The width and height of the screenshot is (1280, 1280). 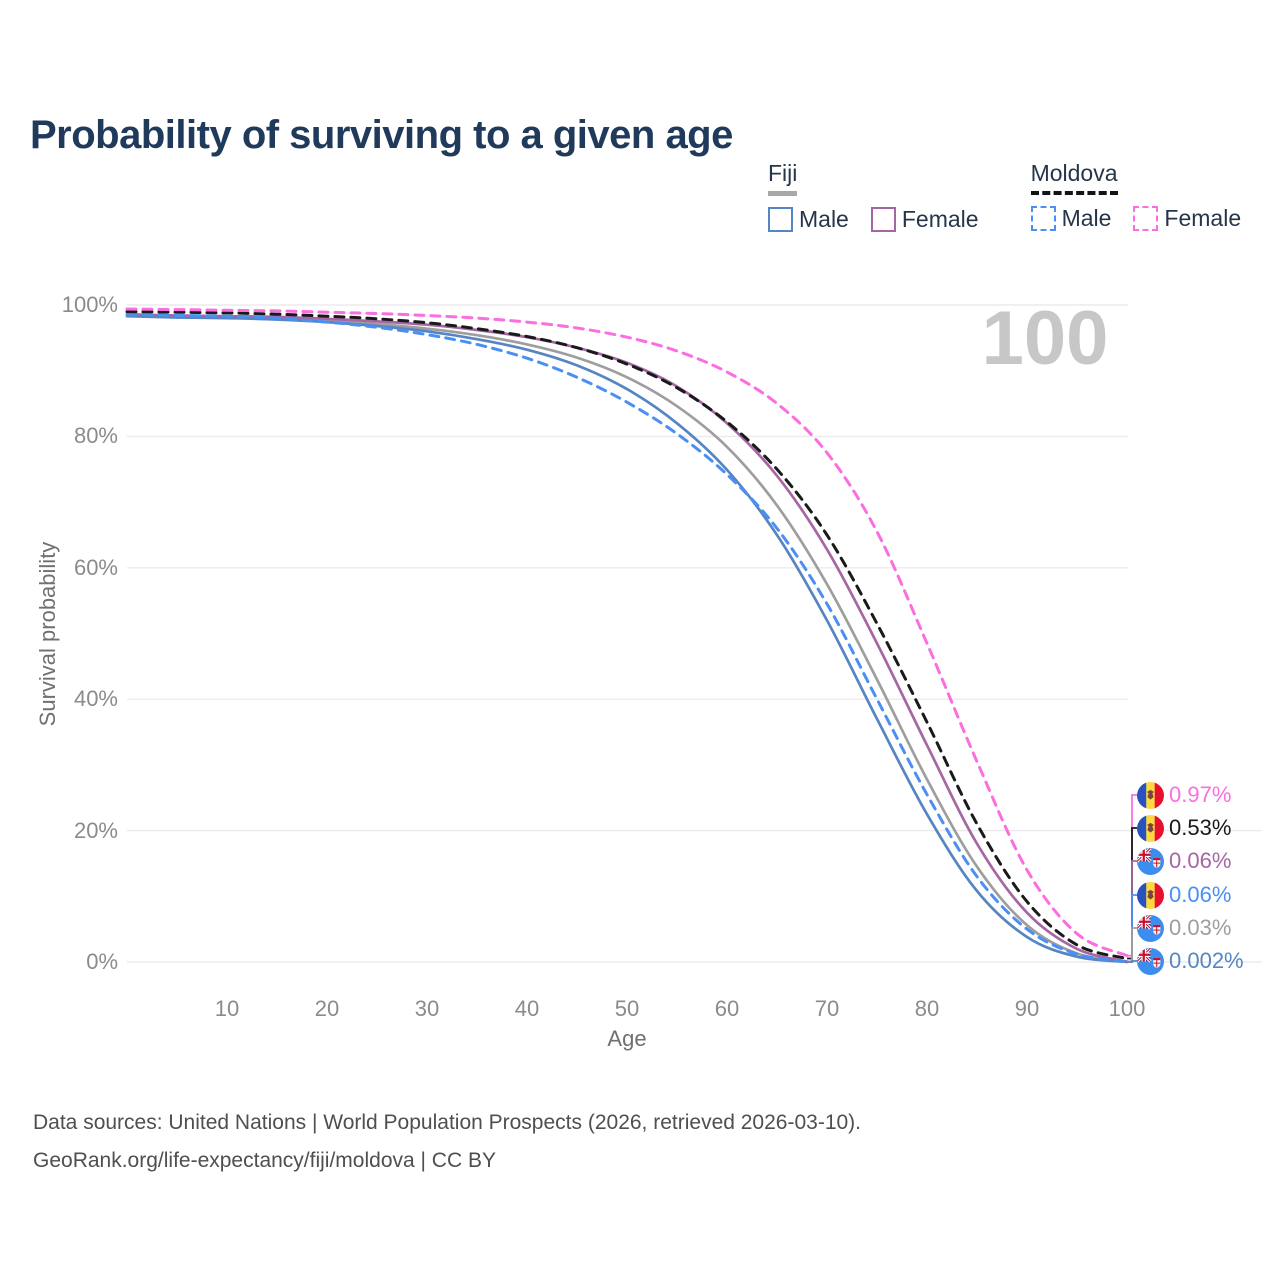 I want to click on x-tick-60: 60, so click(x=727, y=1008).